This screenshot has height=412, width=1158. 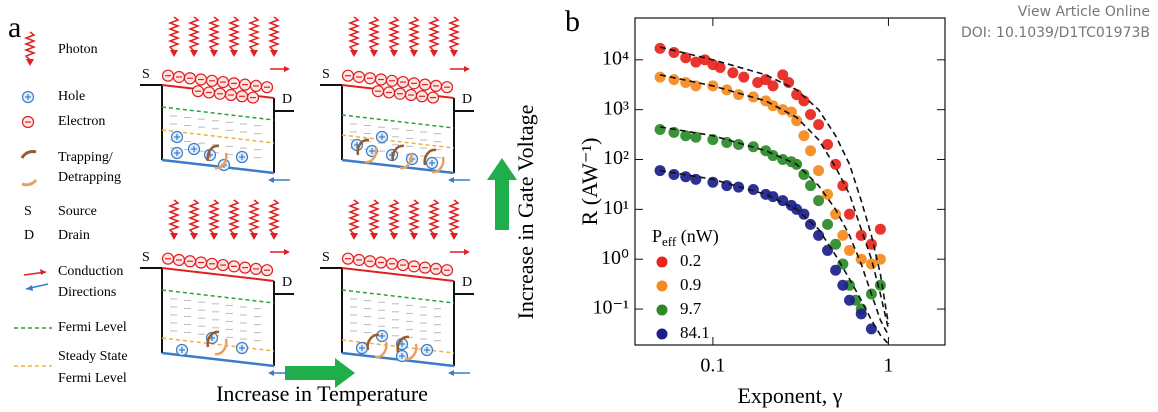 I want to click on y-tick-label: 10², so click(x=616, y=158).